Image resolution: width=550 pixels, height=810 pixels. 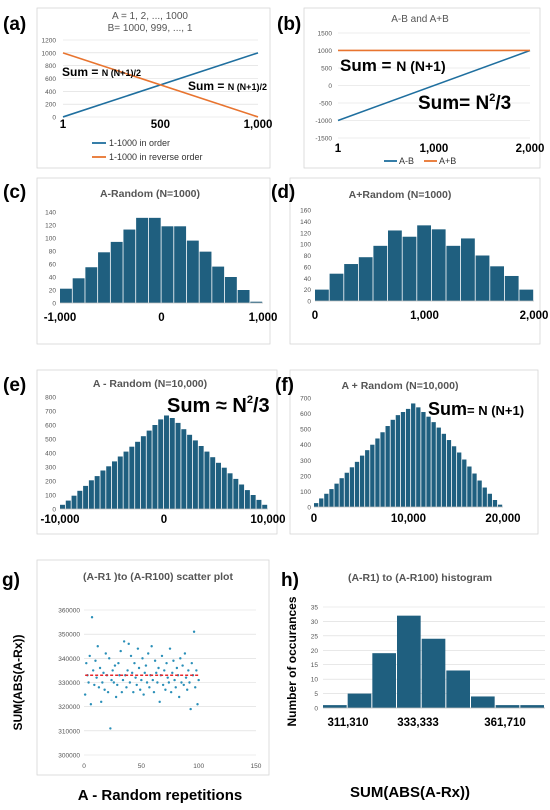 I want to click on y-tick-f-0: 0, so click(x=309, y=508).